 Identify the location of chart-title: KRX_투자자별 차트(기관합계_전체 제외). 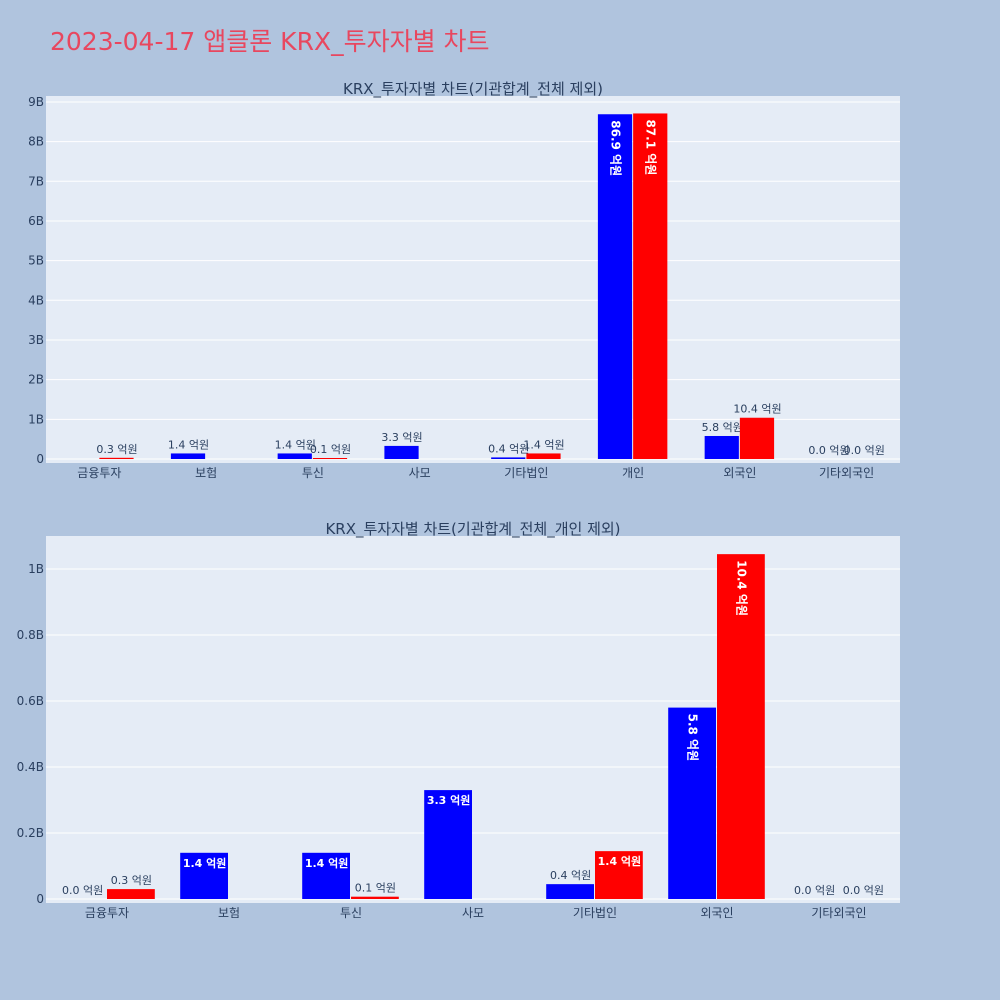
(473, 89).